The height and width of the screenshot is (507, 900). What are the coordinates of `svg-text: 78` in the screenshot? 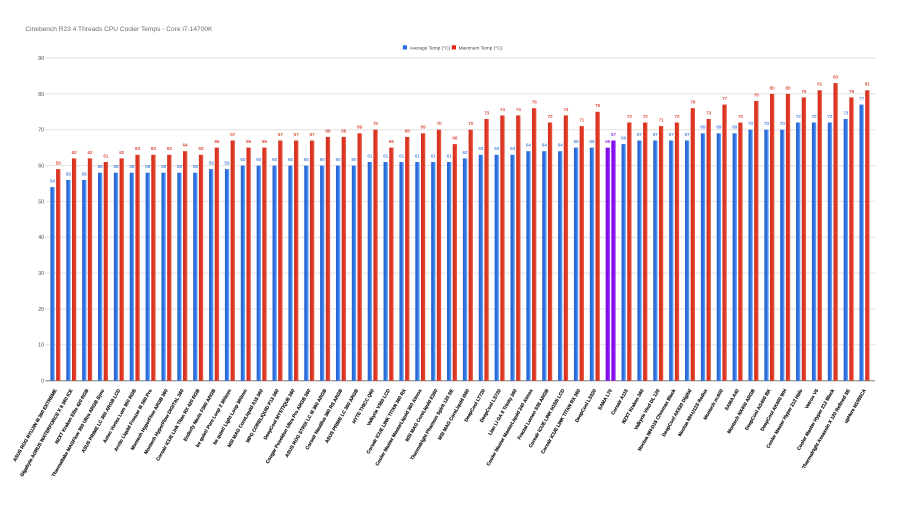 It's located at (757, 94).